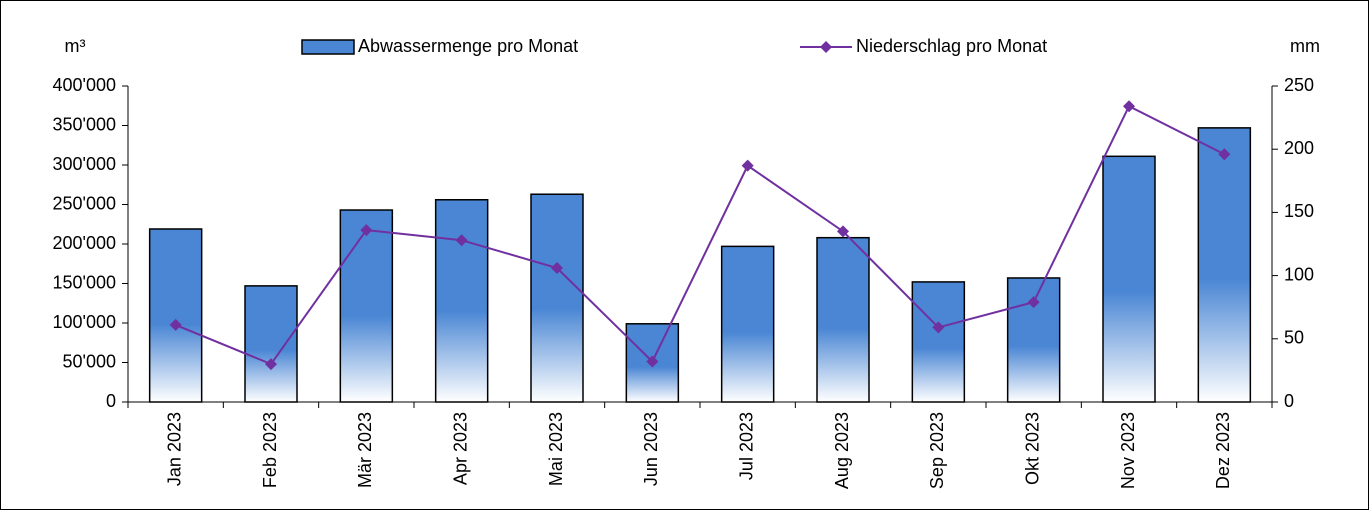 The height and width of the screenshot is (511, 1370). I want to click on y-tick-label: 400'000, so click(84, 85).